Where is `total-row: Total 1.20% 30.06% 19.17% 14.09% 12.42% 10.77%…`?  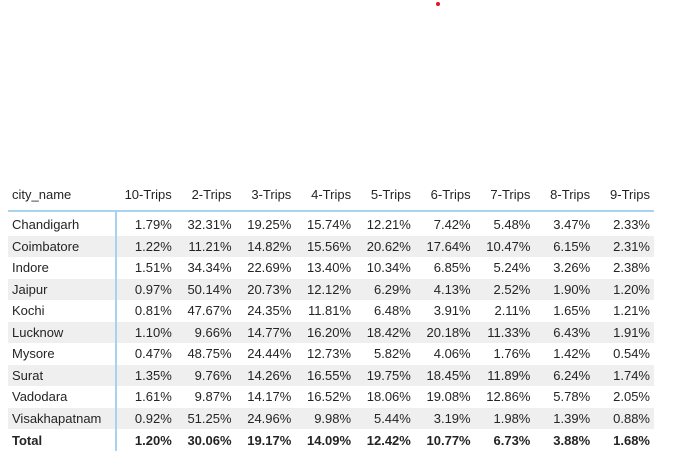 total-row: Total 1.20% 30.06% 19.17% 14.09% 12.42% 10.77%… is located at coordinates (331, 440).